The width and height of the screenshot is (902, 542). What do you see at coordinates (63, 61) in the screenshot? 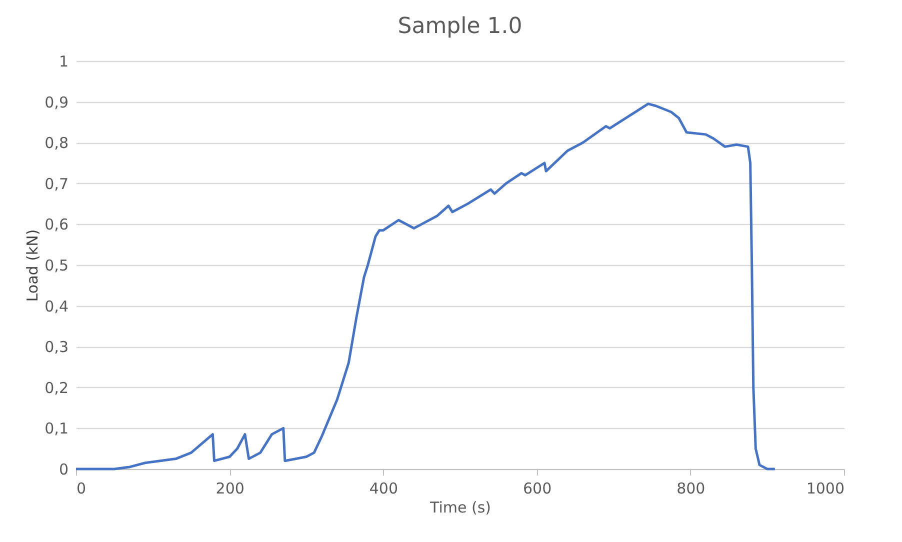
I see `y-tick-label: 1` at bounding box center [63, 61].